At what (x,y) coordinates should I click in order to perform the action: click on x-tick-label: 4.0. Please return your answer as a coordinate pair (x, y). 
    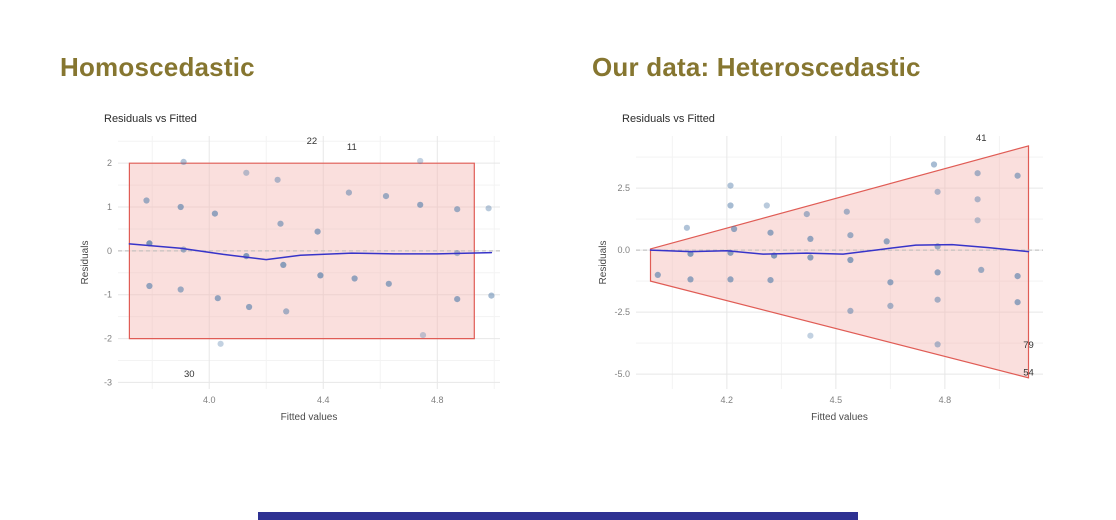
    Looking at the image, I should click on (209, 400).